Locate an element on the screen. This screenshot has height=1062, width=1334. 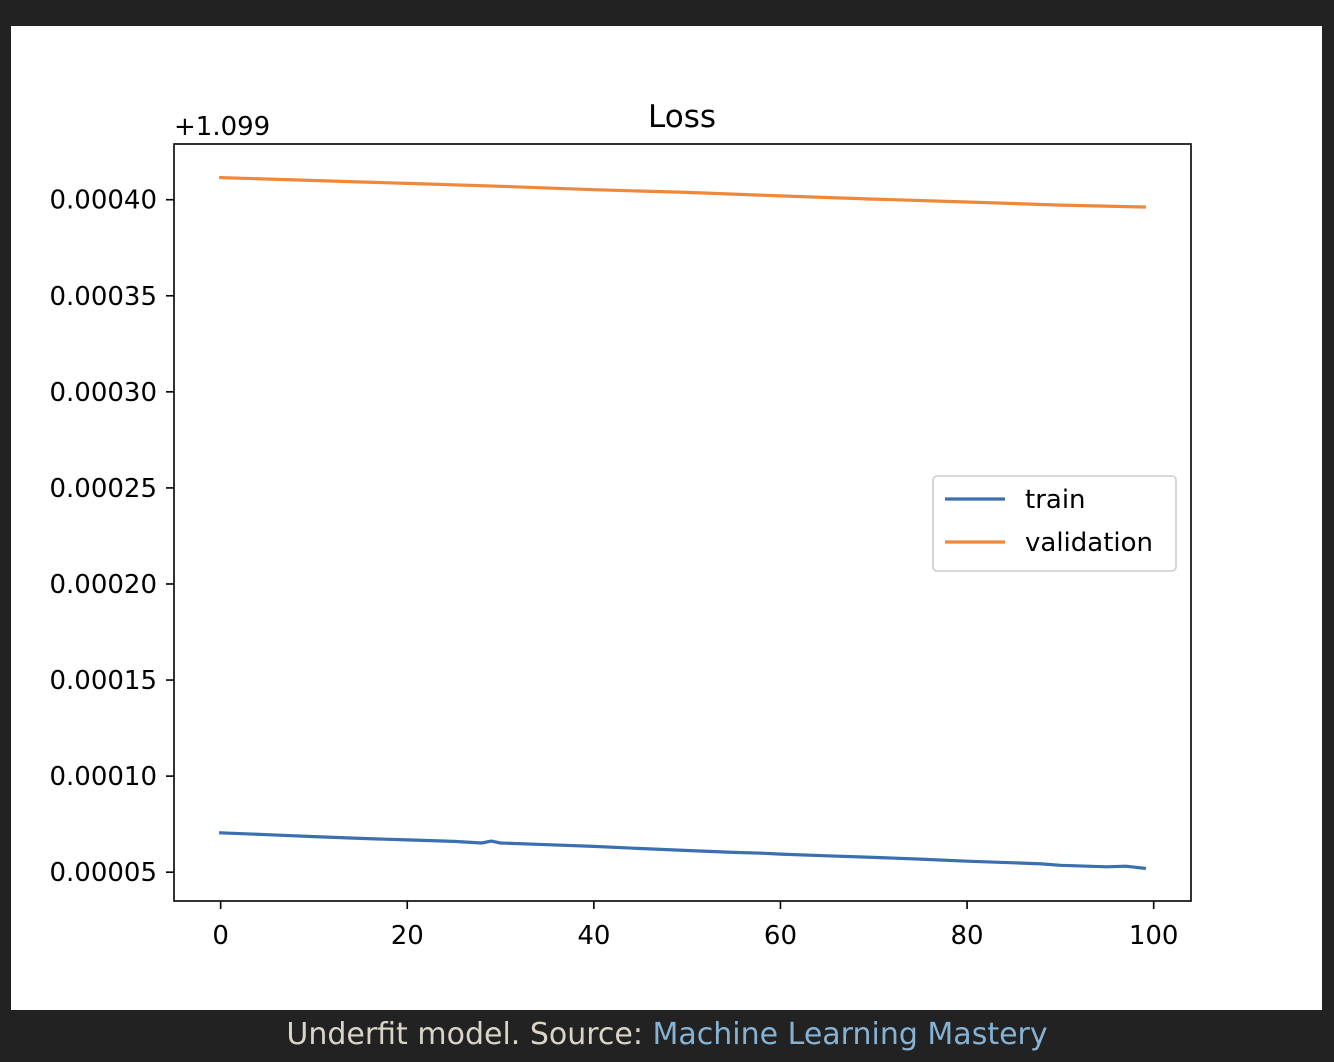
x-axis: 0 20 40 60 80 100 is located at coordinates (695, 926).